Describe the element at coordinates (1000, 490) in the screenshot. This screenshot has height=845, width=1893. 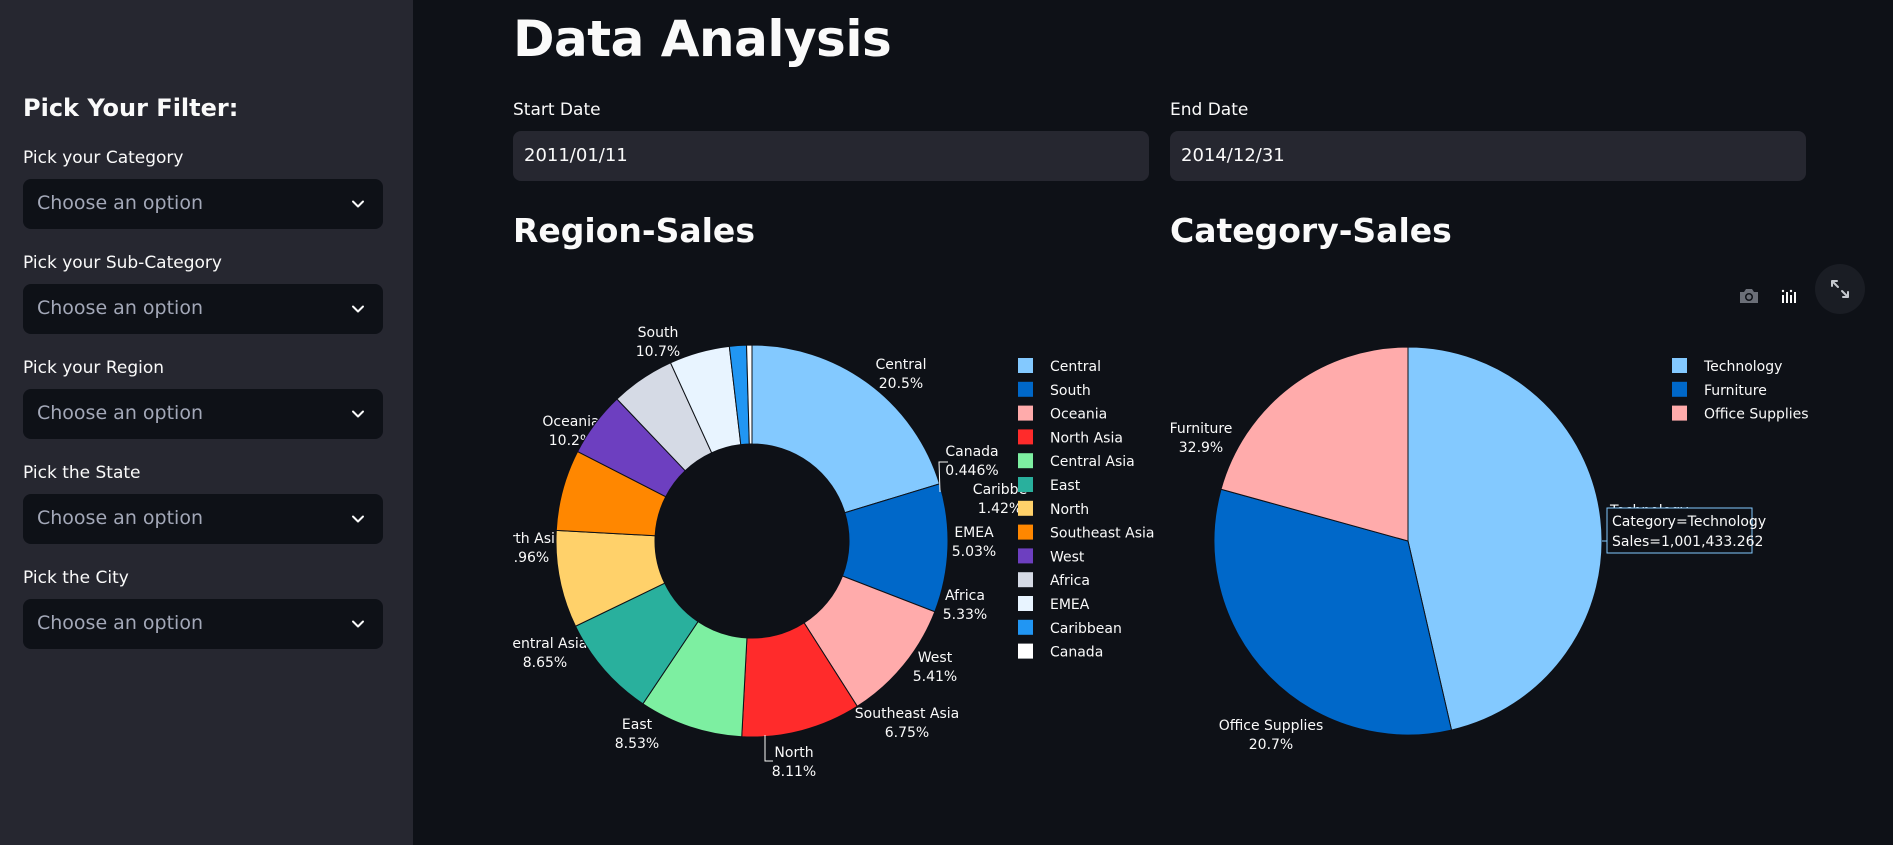
I see `region-label-caribbean: Caribbe` at that location.